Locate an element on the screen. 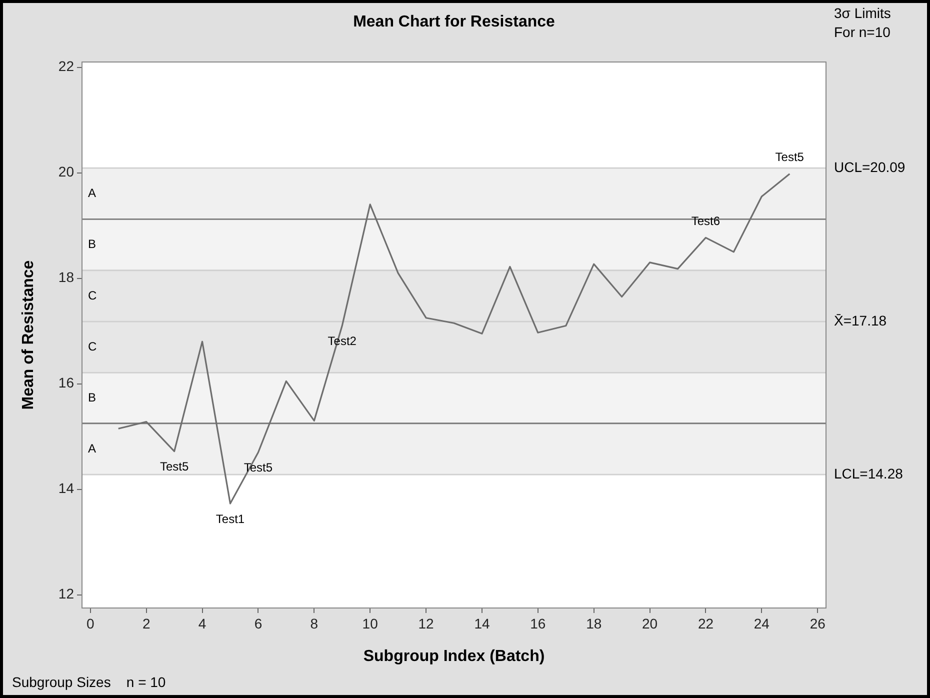  annotation: Test2 is located at coordinates (342, 341).